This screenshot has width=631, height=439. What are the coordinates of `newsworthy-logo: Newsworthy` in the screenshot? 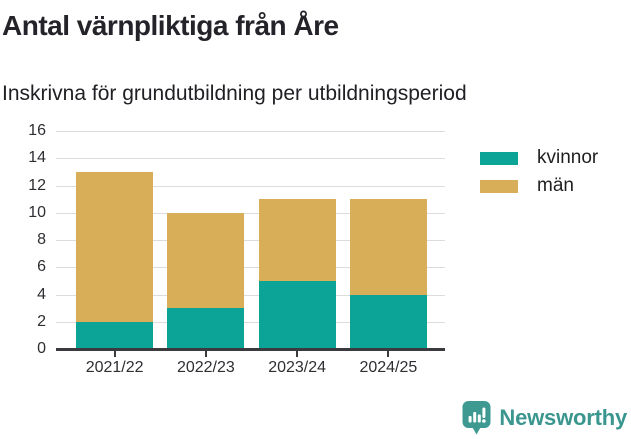 It's located at (544, 418).